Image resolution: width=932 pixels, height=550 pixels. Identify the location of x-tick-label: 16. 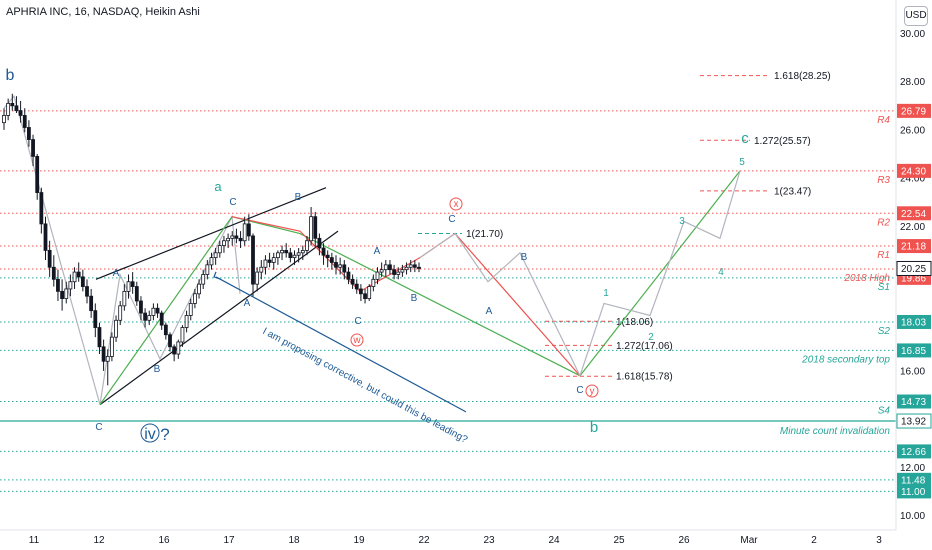
(164, 540).